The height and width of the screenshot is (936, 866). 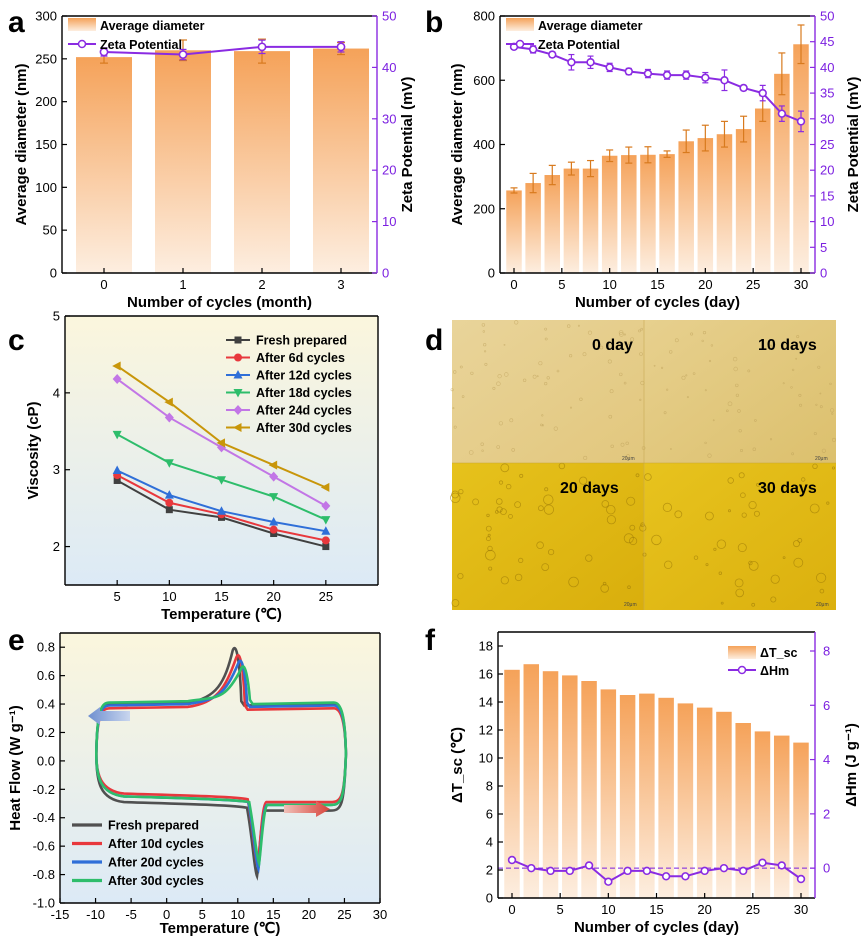 What do you see at coordinates (103, 284) in the screenshot?
I see `x-tick-label: 0` at bounding box center [103, 284].